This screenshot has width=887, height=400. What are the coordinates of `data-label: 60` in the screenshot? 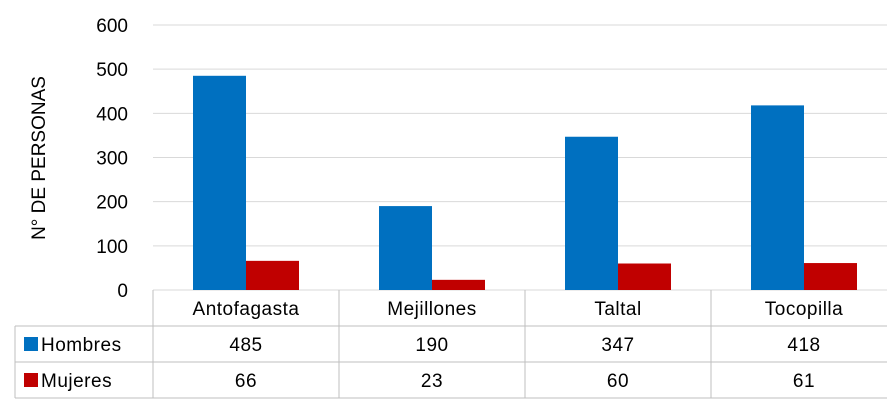 It's located at (618, 381).